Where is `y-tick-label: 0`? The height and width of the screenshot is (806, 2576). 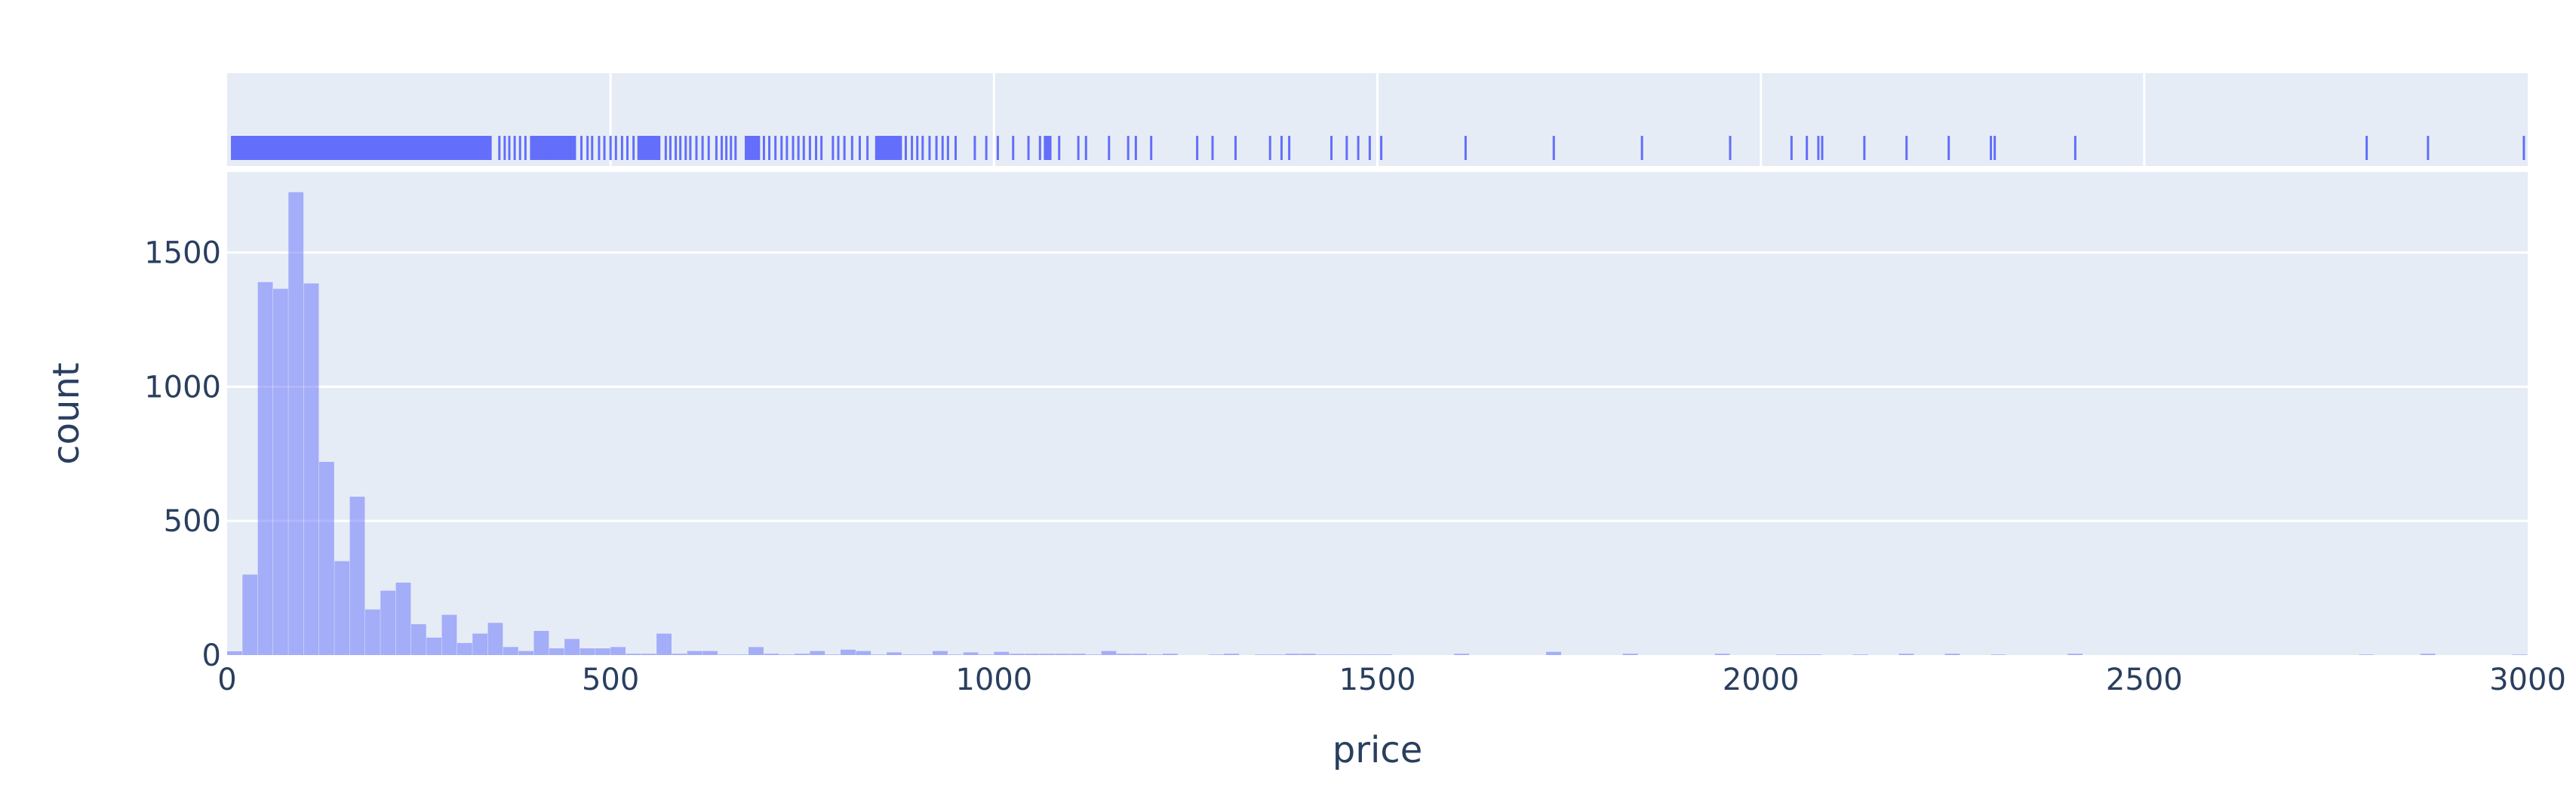
y-tick-label: 0 is located at coordinates (211, 655).